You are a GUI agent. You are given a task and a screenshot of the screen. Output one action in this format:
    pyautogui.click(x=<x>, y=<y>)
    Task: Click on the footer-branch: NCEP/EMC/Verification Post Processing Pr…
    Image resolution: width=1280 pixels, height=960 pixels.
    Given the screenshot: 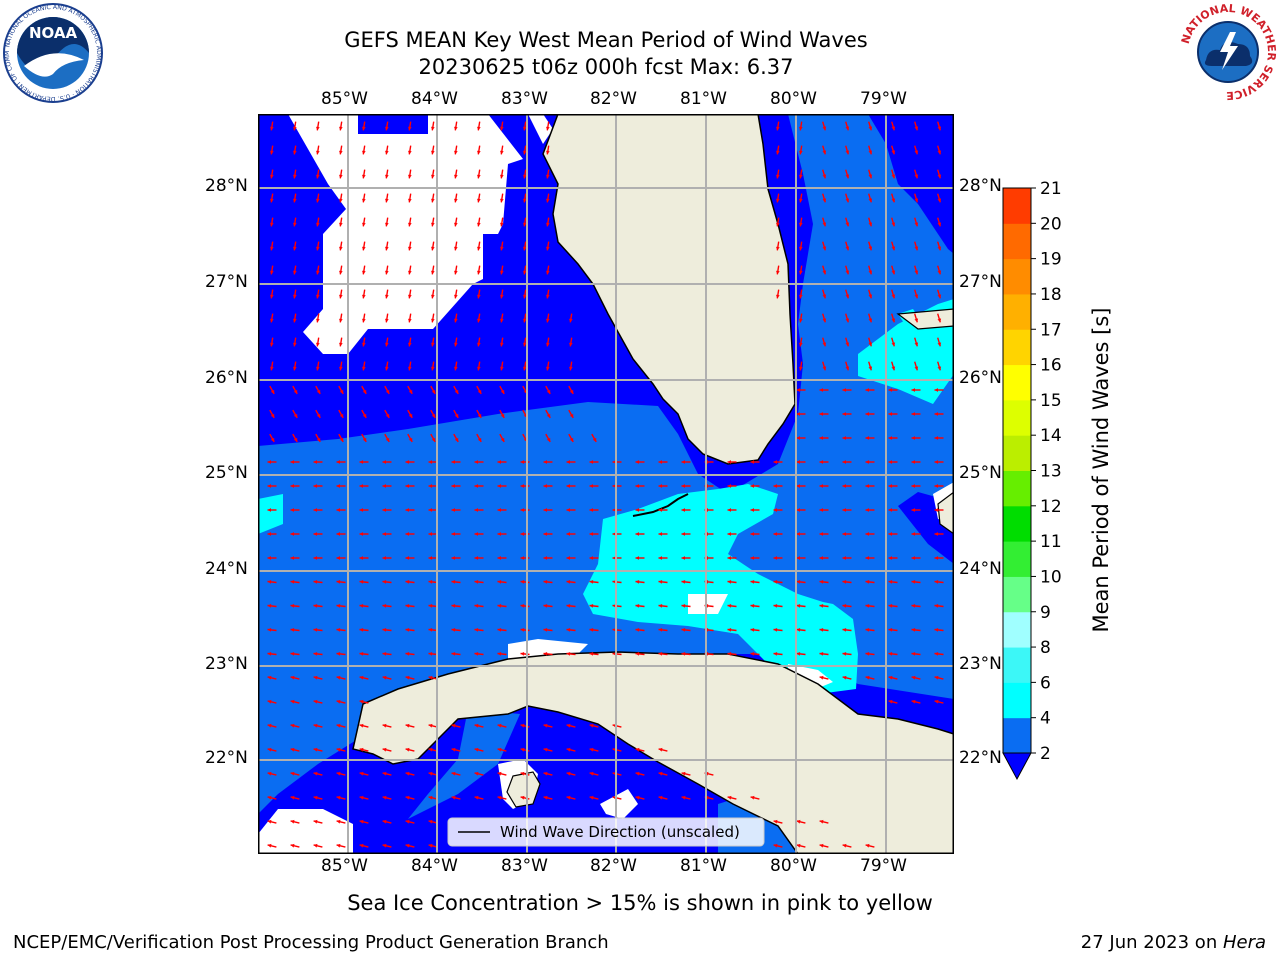 What is the action you would take?
    pyautogui.click(x=311, y=942)
    